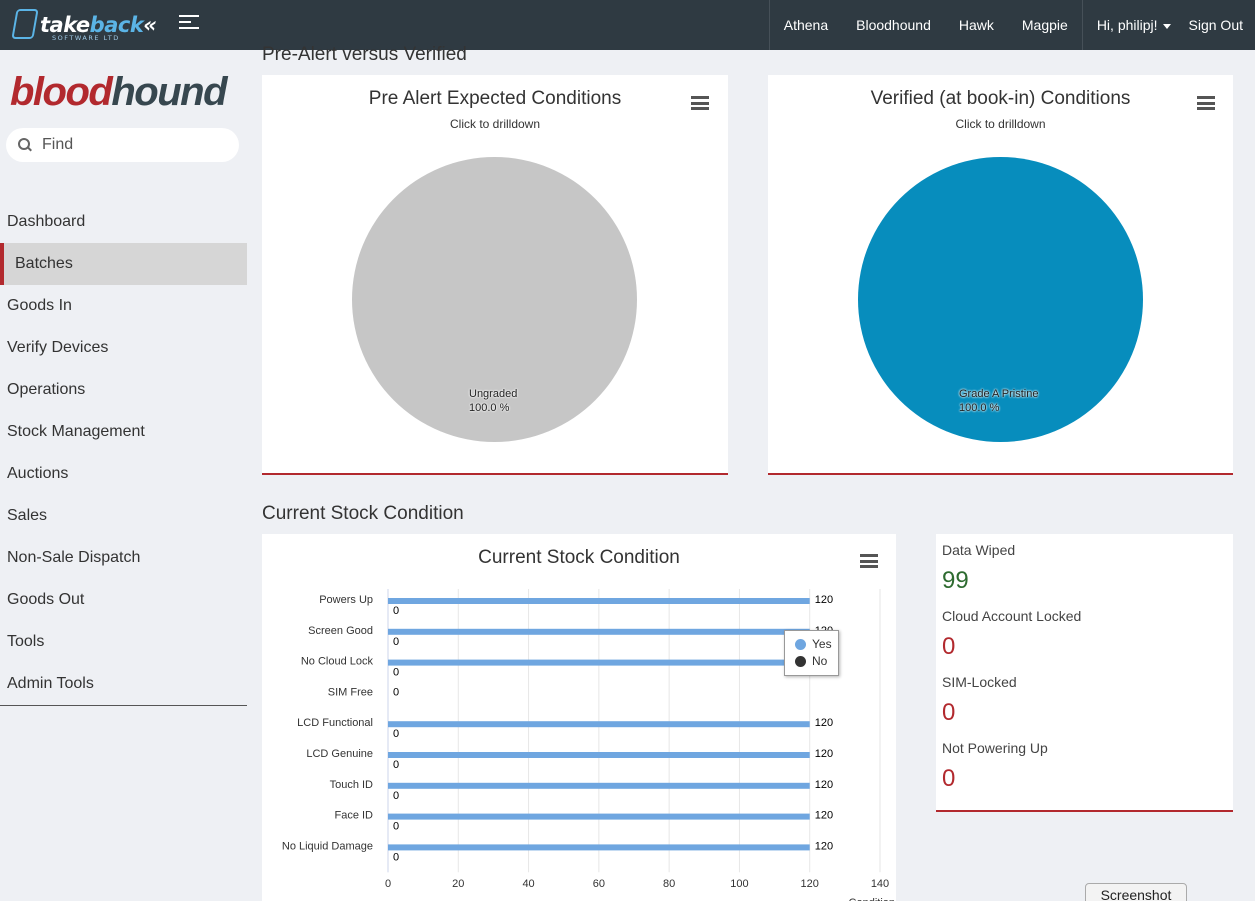 This screenshot has height=901, width=1255. What do you see at coordinates (339, 754) in the screenshot?
I see `category-label: LCD Genuine` at bounding box center [339, 754].